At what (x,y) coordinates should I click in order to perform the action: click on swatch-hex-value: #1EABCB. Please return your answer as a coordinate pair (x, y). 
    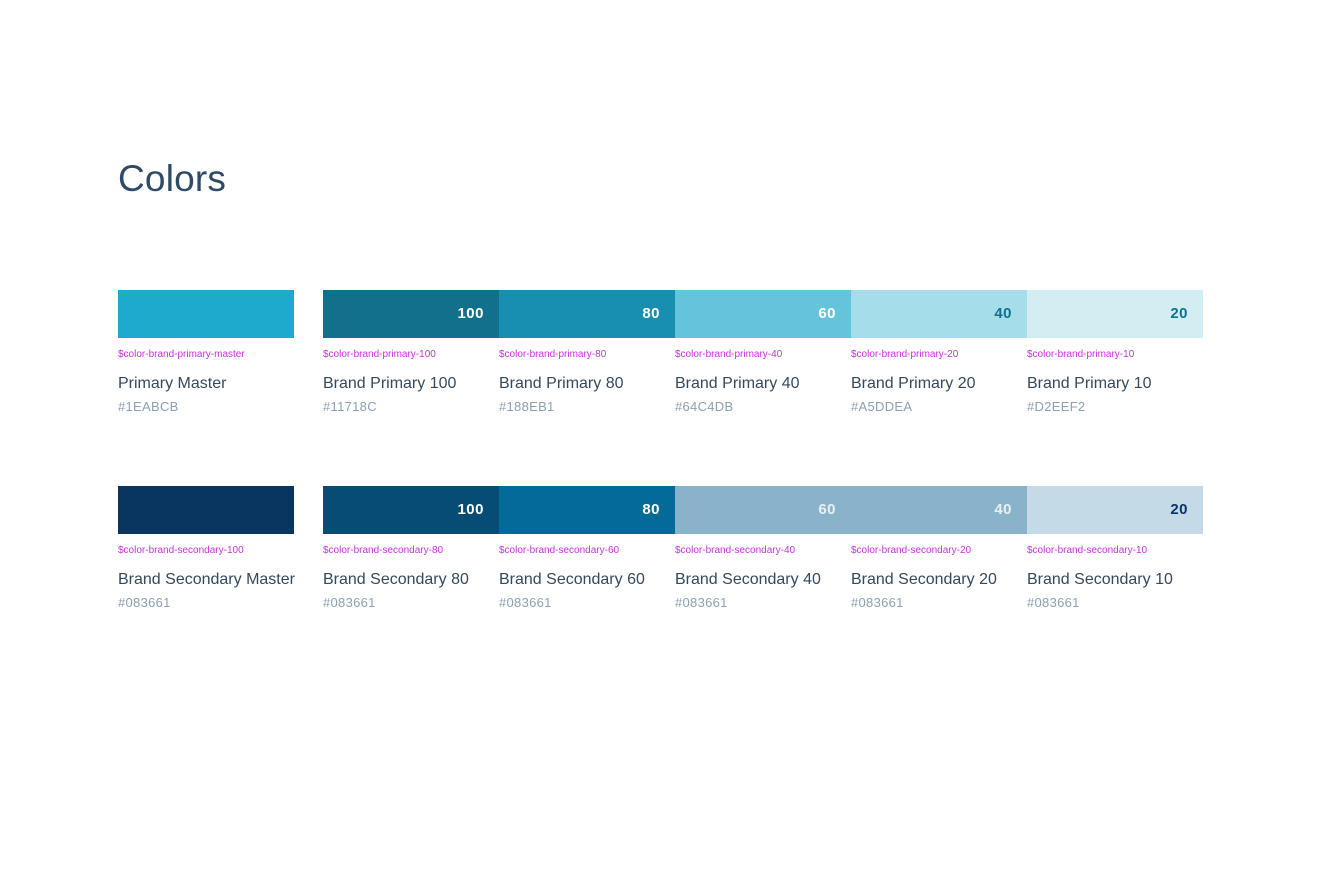
    Looking at the image, I should click on (148, 406).